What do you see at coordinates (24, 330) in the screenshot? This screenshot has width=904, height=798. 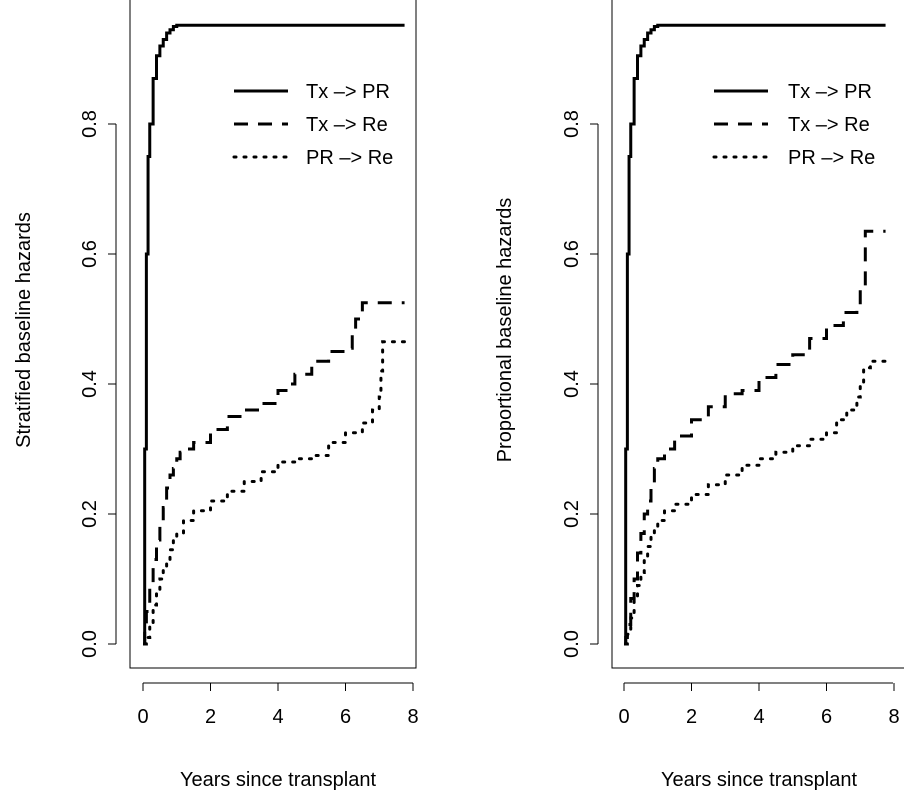 I see `y-axis-title: Stratified baseline hazards` at bounding box center [24, 330].